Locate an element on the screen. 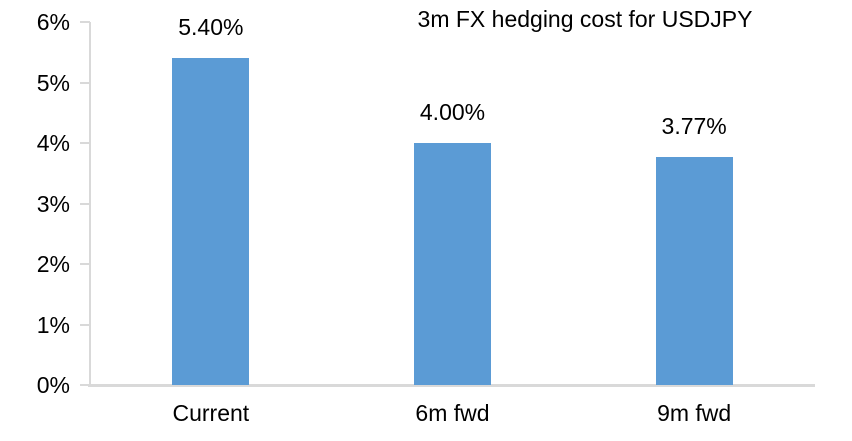 The image size is (852, 441). y-axis-line is located at coordinates (90, 204).